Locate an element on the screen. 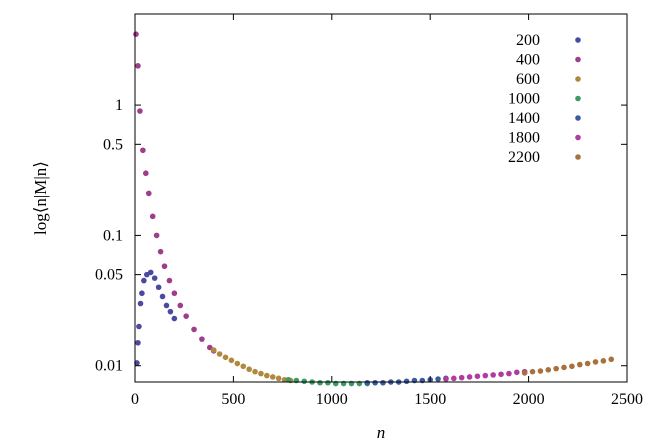 This screenshot has width=664, height=448. legend-label-400: 400 is located at coordinates (528, 60).